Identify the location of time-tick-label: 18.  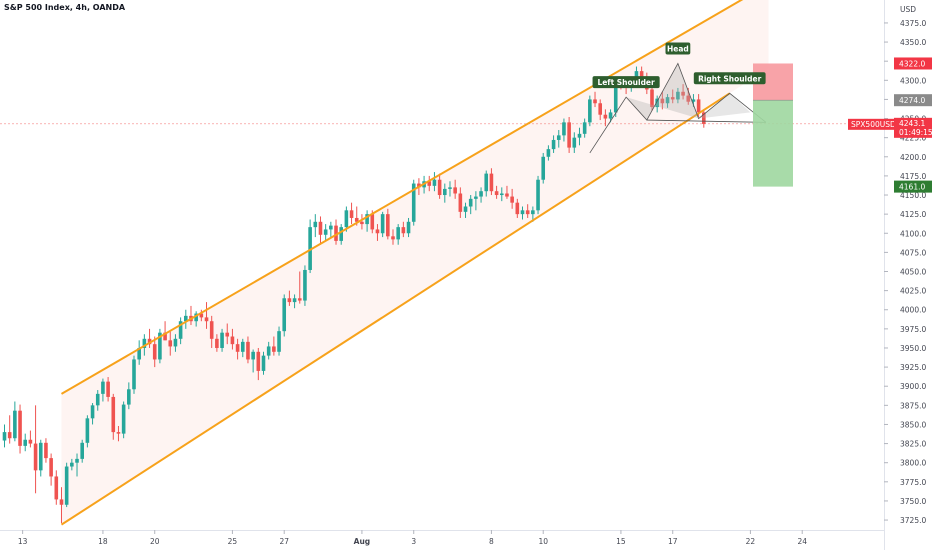
(103, 541).